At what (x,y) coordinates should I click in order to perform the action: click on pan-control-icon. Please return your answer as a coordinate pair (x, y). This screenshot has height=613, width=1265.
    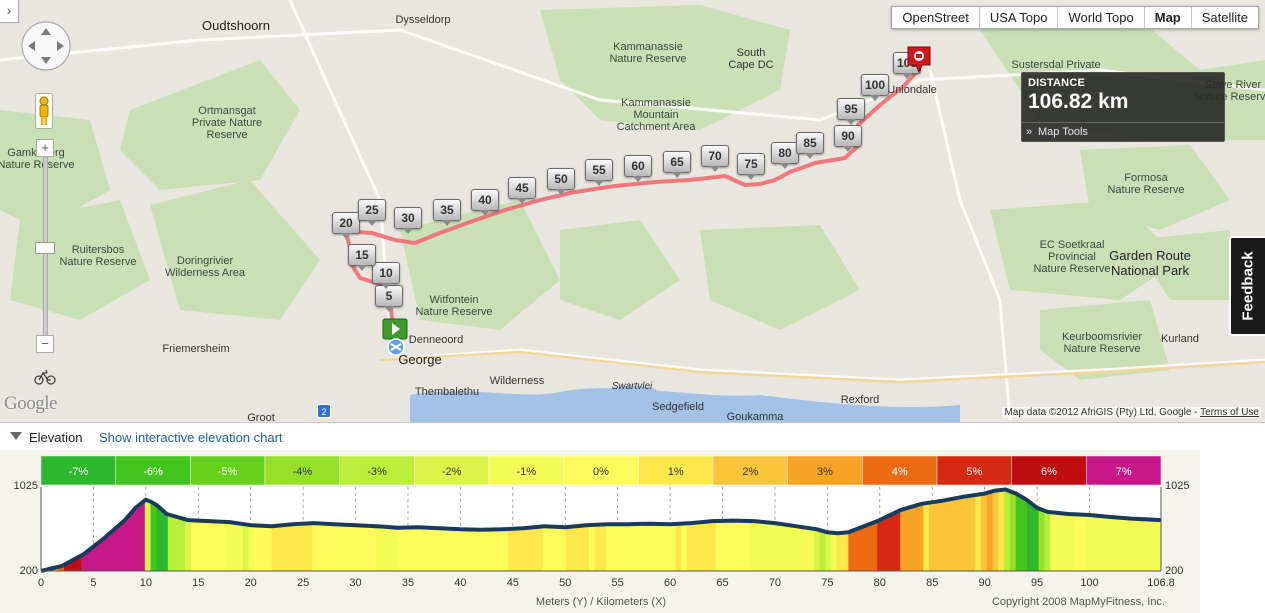
    Looking at the image, I should click on (46, 46).